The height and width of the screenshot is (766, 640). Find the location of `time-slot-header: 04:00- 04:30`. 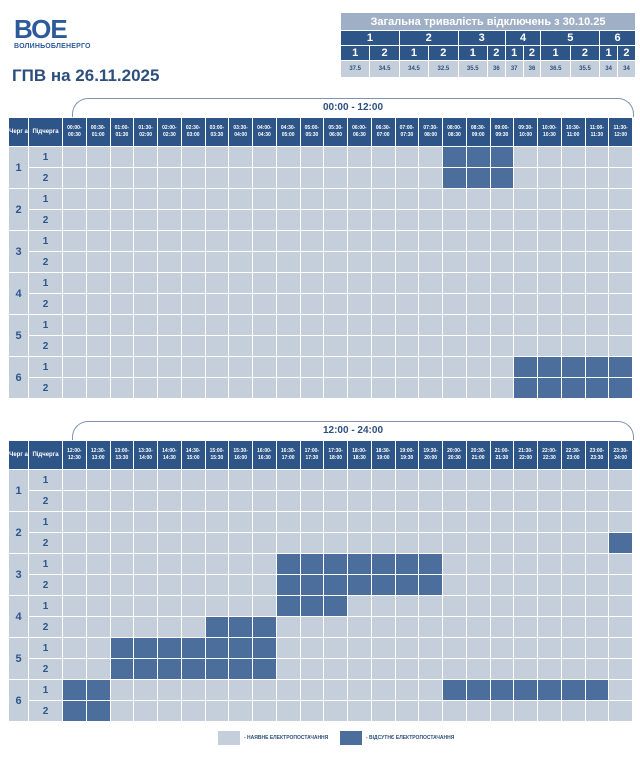

time-slot-header: 04:00- 04:30 is located at coordinates (264, 132).